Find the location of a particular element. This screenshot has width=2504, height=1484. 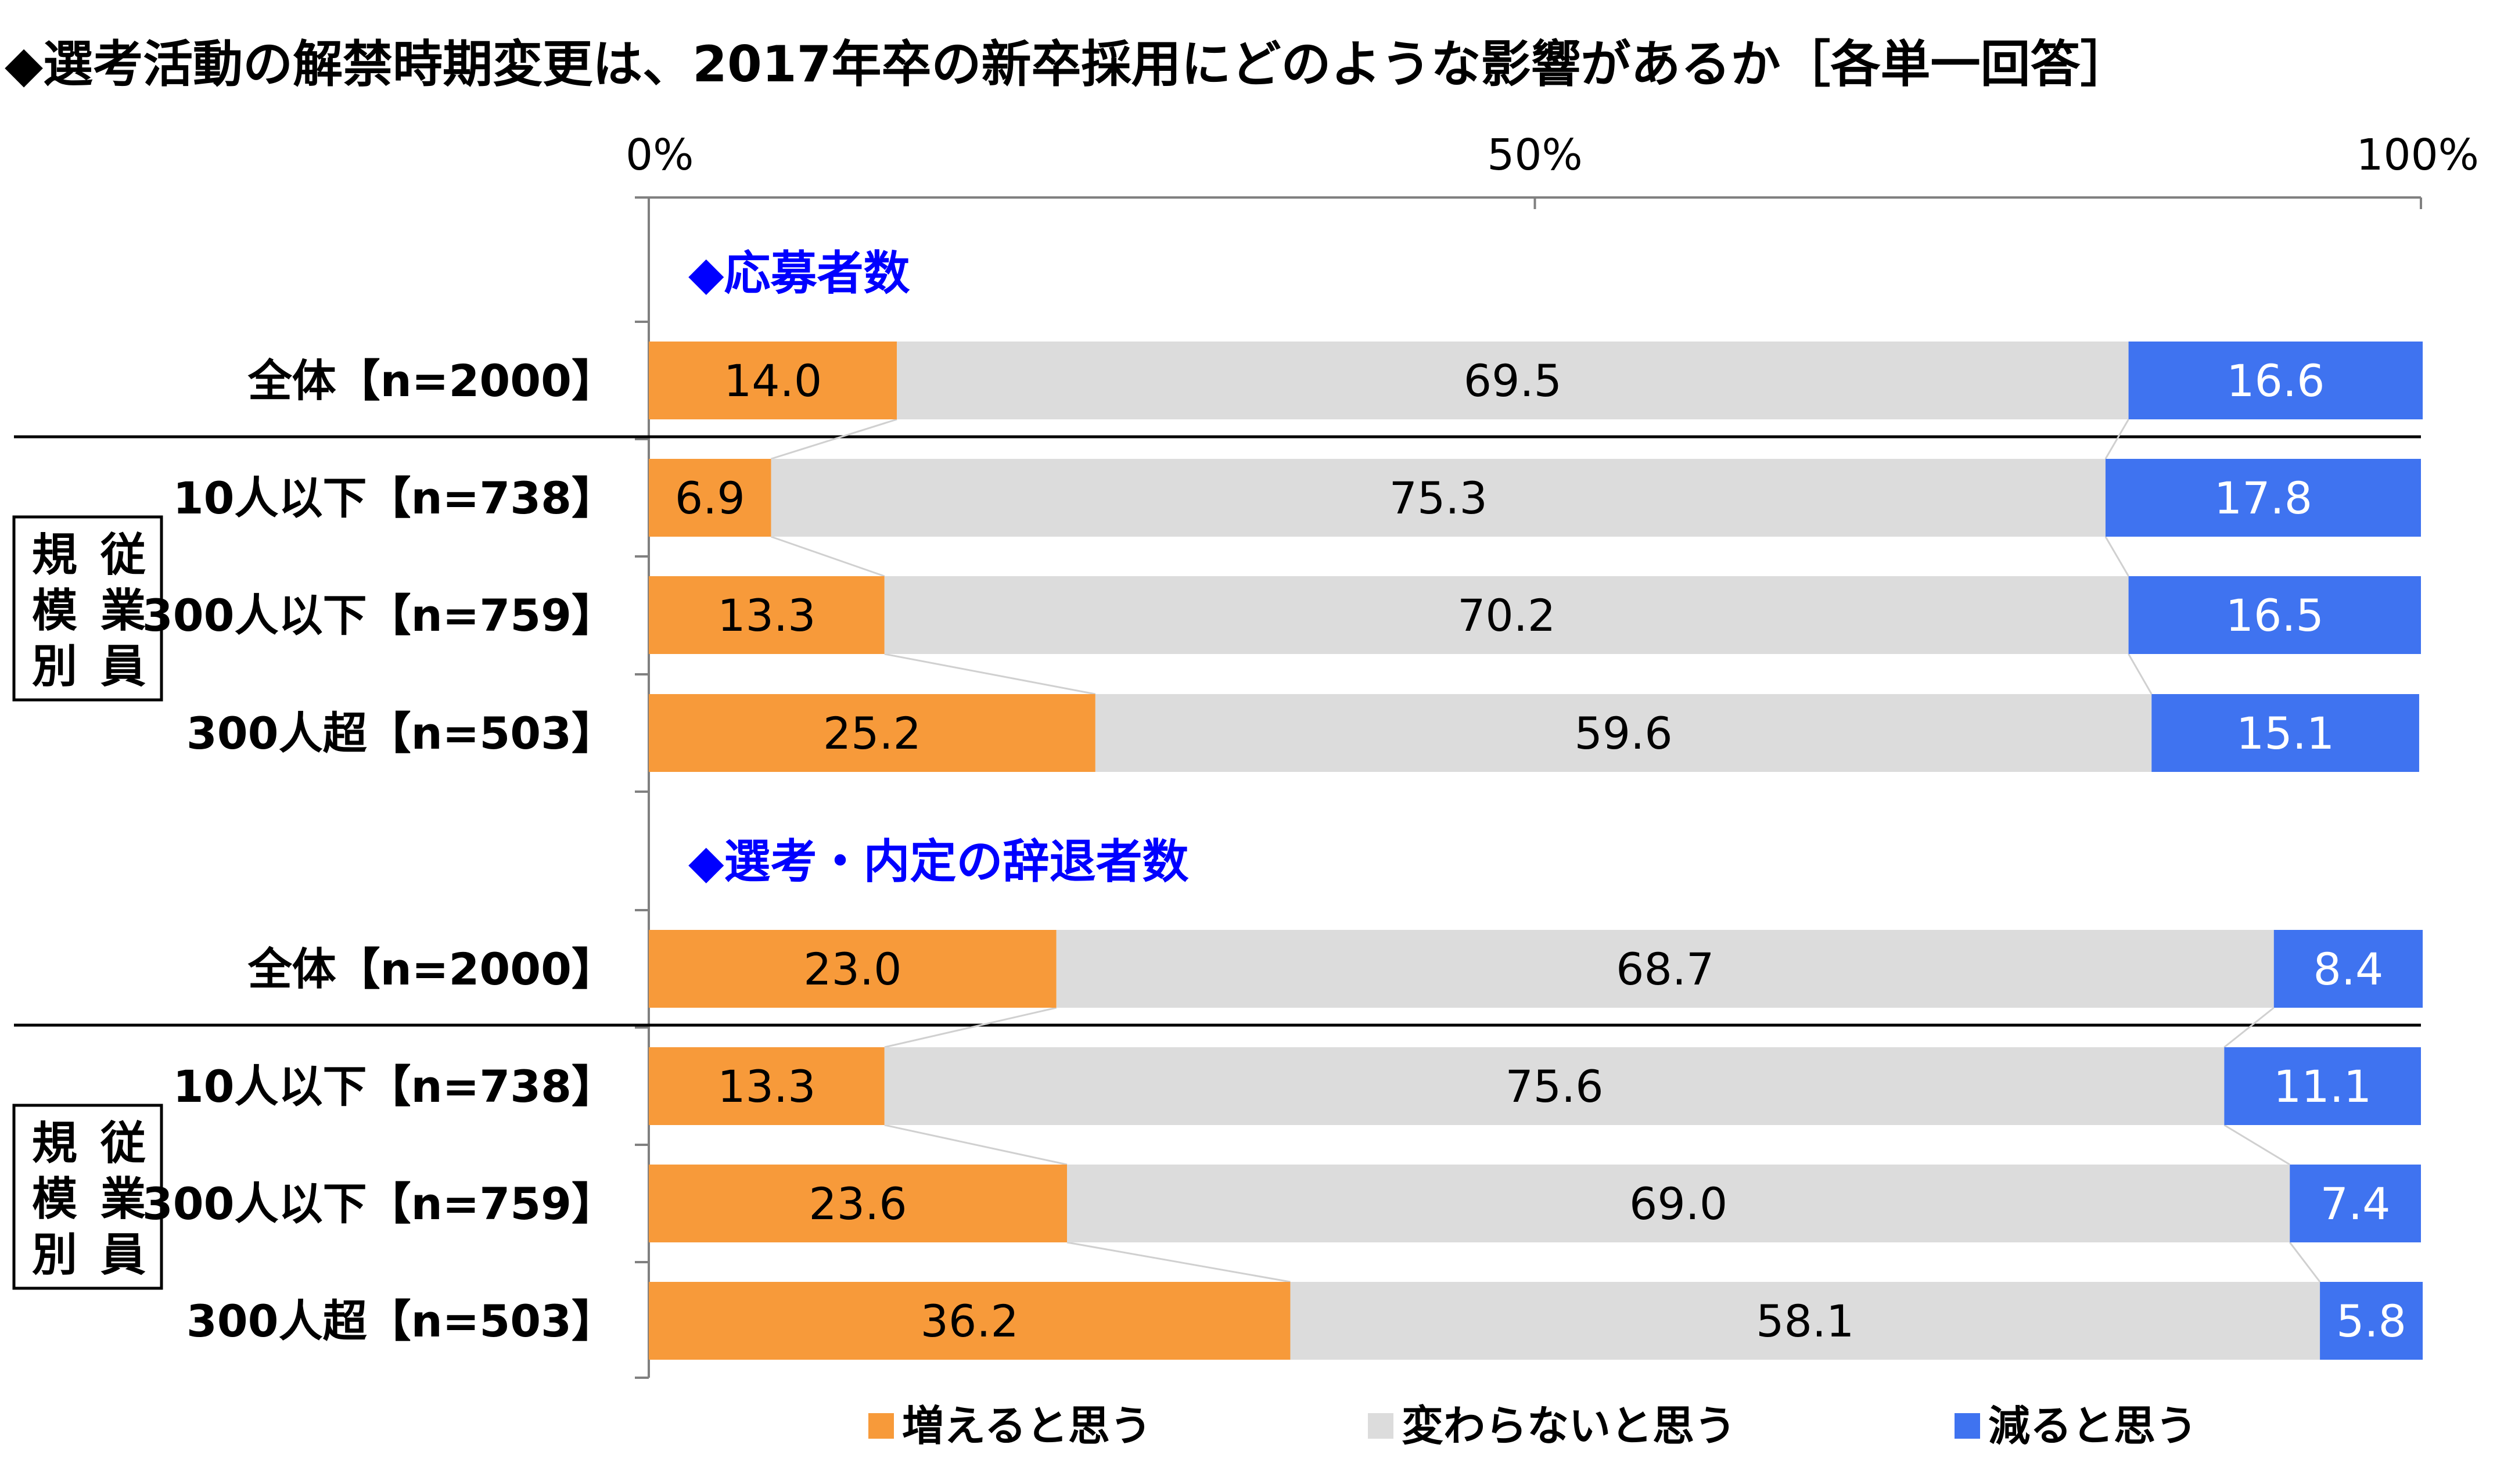

legend-label: 変わらないと思う is located at coordinates (1569, 1426).